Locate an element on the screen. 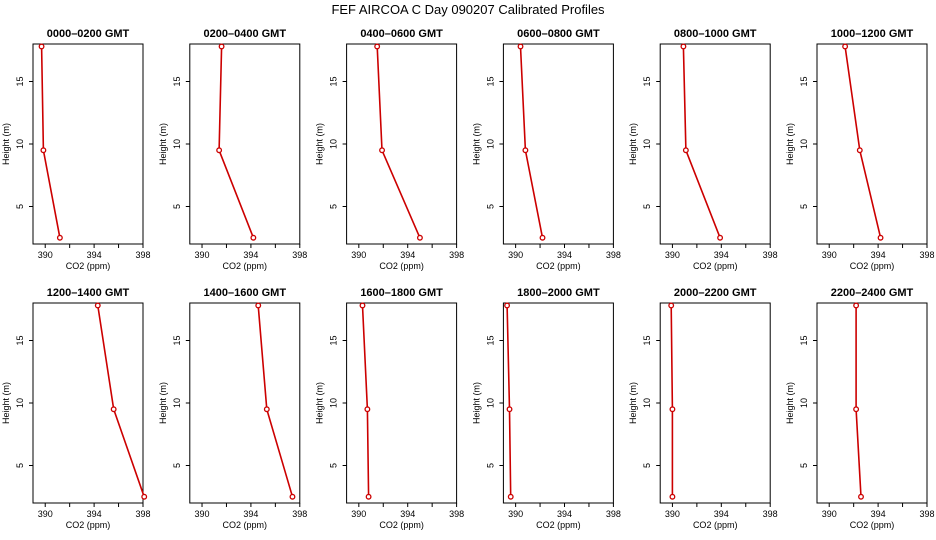 The image size is (936, 540). panel-title: 0000–0200 GMT is located at coordinates (88, 34).